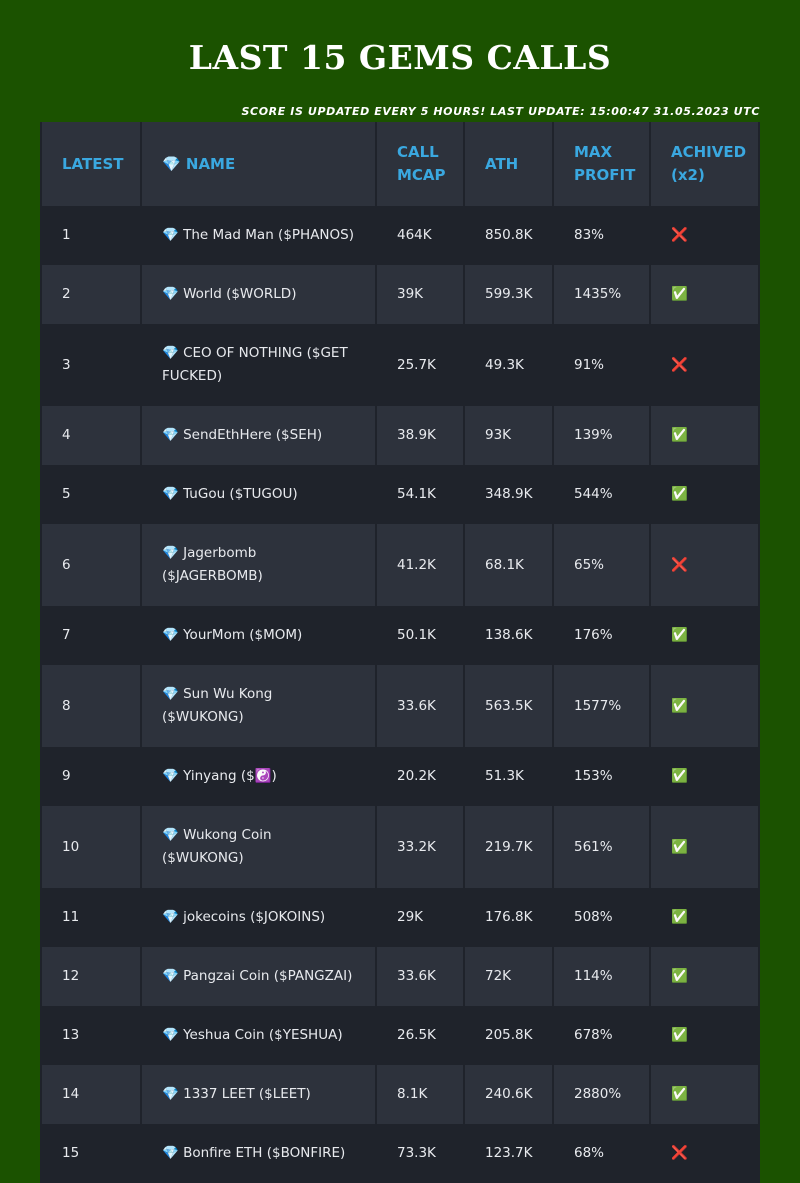 The height and width of the screenshot is (1183, 800). Describe the element at coordinates (91, 435) in the screenshot. I see `table-cell: 4` at that location.